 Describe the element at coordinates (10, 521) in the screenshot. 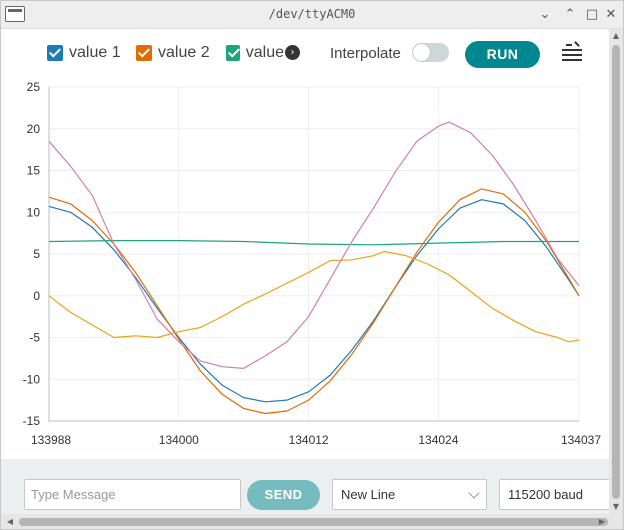

I see `scroll-left-icon: ◀` at that location.